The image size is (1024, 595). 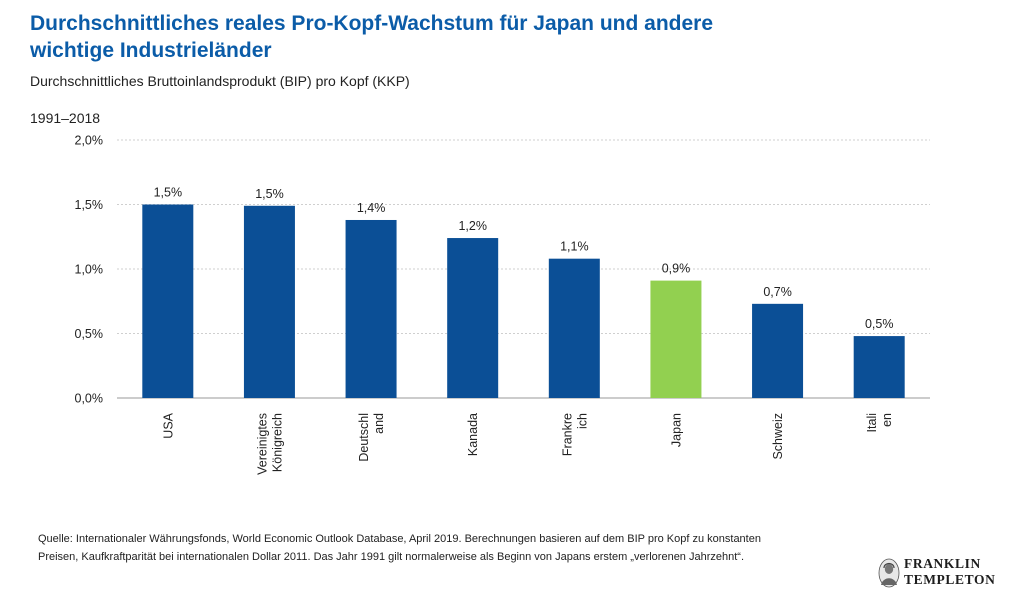 I want to click on category-label: Deutschl and, so click(x=371, y=437).